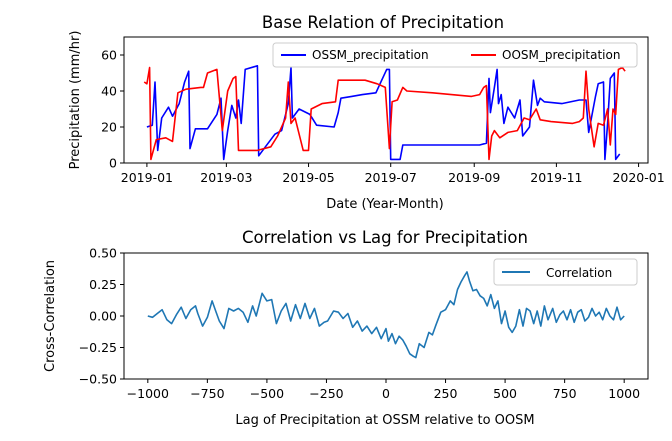  I want to click on bottom-x-tick-label: −500, so click(267, 393).